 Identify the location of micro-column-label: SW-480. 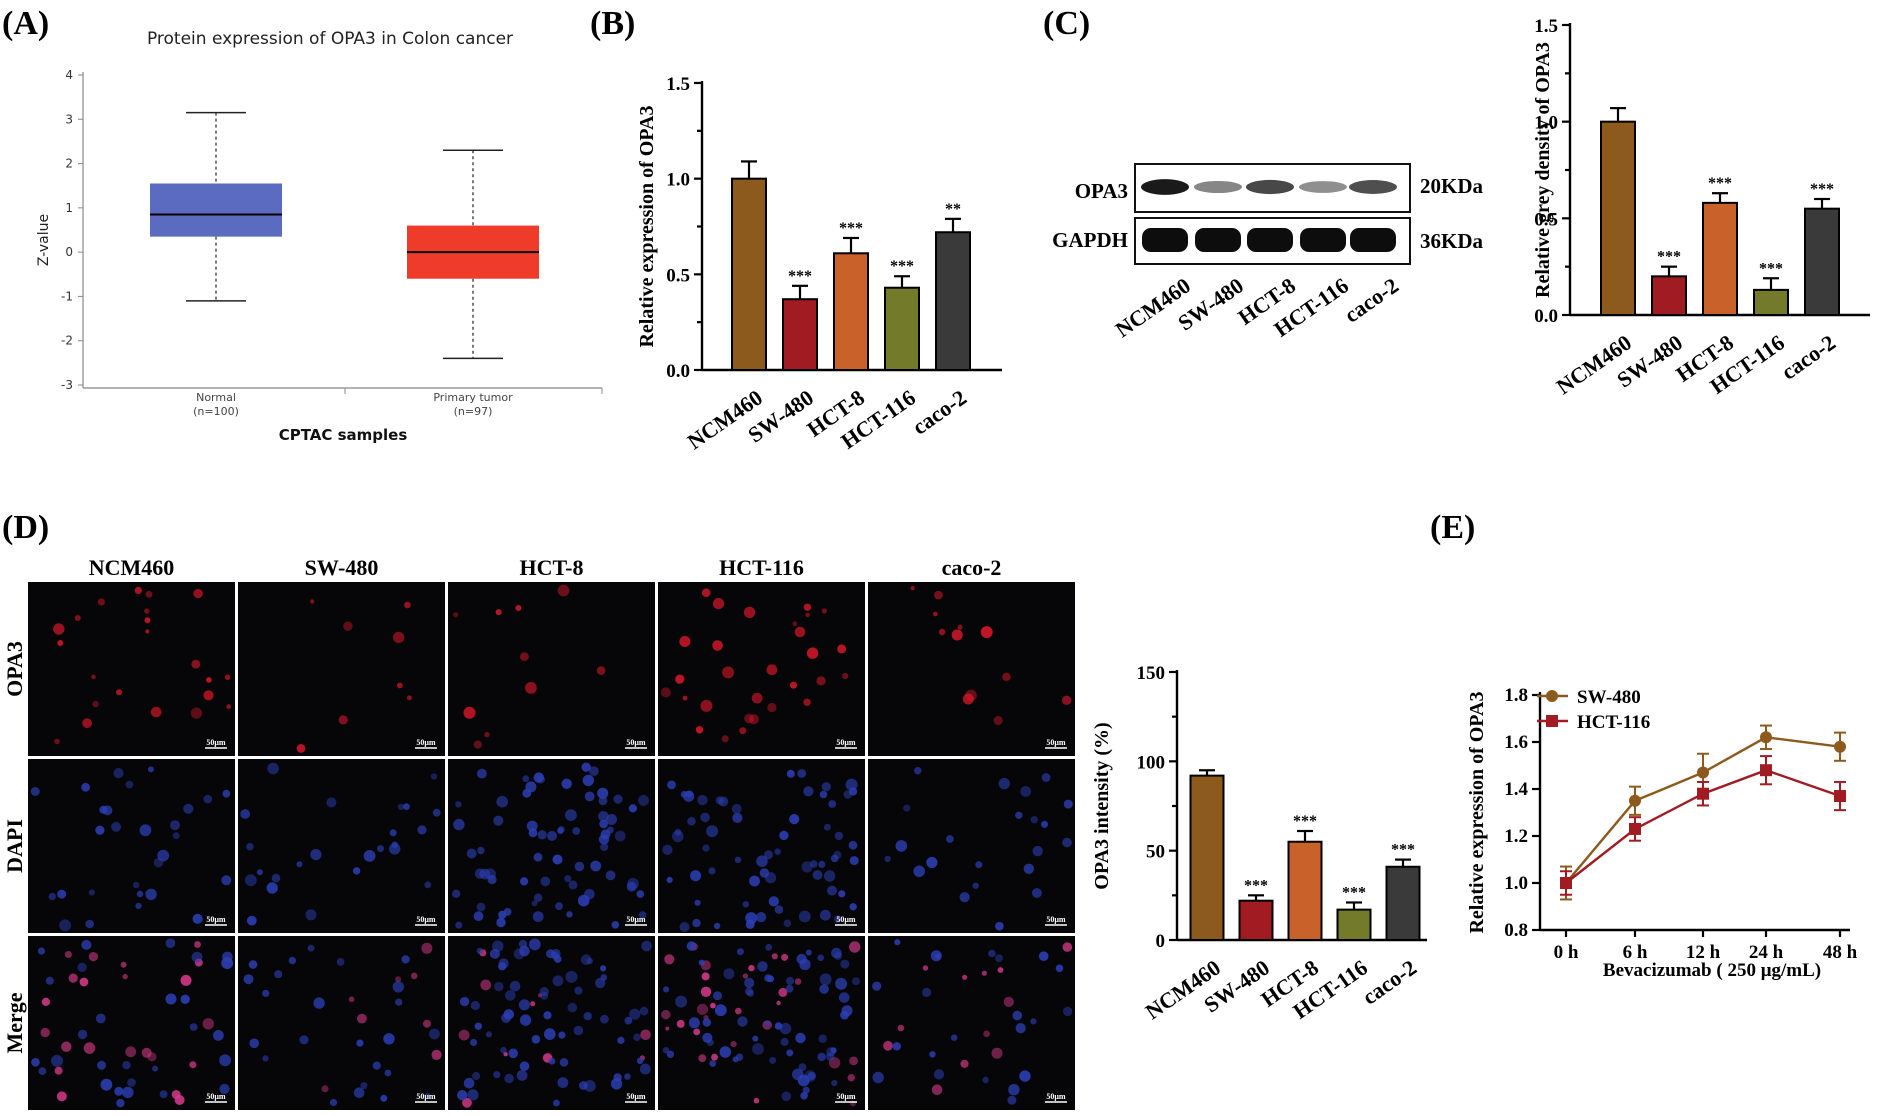
(342, 567).